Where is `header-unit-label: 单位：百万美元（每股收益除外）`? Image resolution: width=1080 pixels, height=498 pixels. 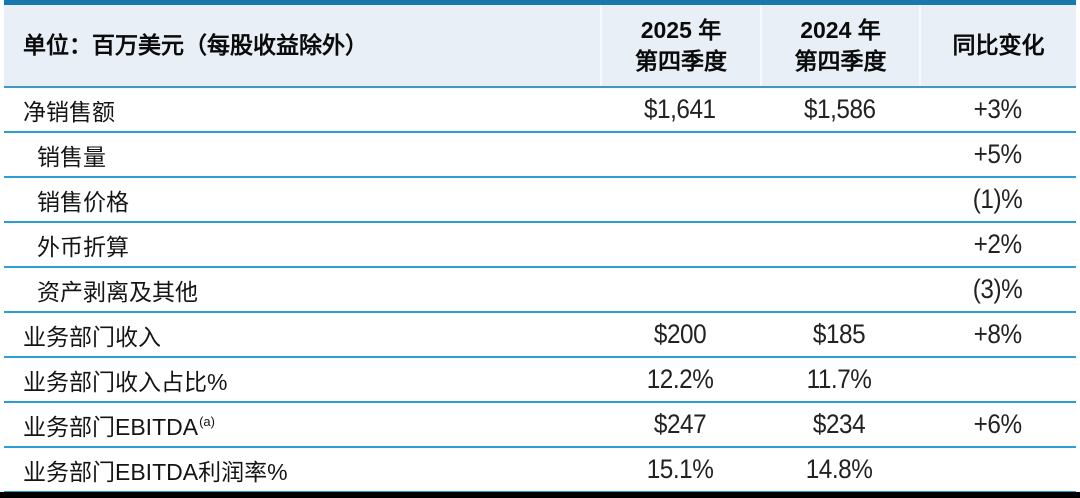 header-unit-label: 单位：百万美元（每股收益除外） is located at coordinates (302, 45).